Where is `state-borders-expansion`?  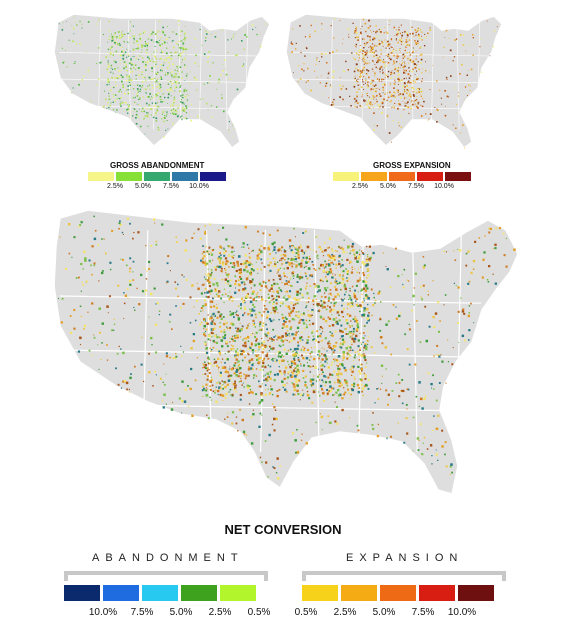 state-borders-expansion is located at coordinates (390, 74).